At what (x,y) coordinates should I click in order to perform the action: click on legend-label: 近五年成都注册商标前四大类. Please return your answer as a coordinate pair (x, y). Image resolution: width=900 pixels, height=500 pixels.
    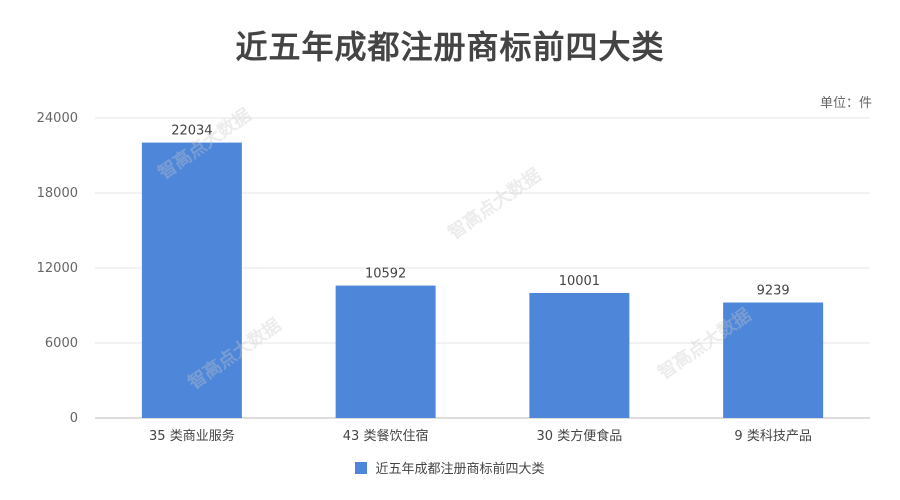
    Looking at the image, I should click on (460, 469).